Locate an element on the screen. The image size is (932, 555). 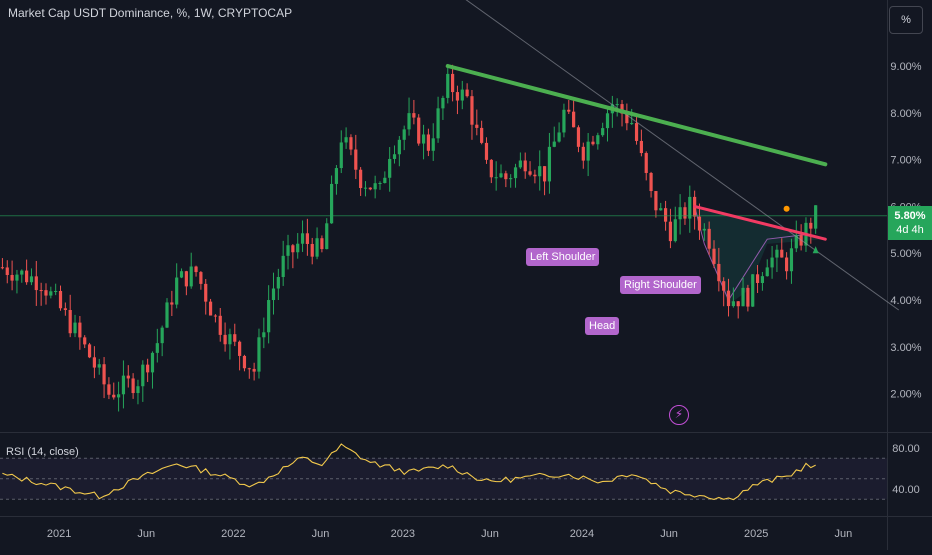
resistance-line is located at coordinates (636, 115).